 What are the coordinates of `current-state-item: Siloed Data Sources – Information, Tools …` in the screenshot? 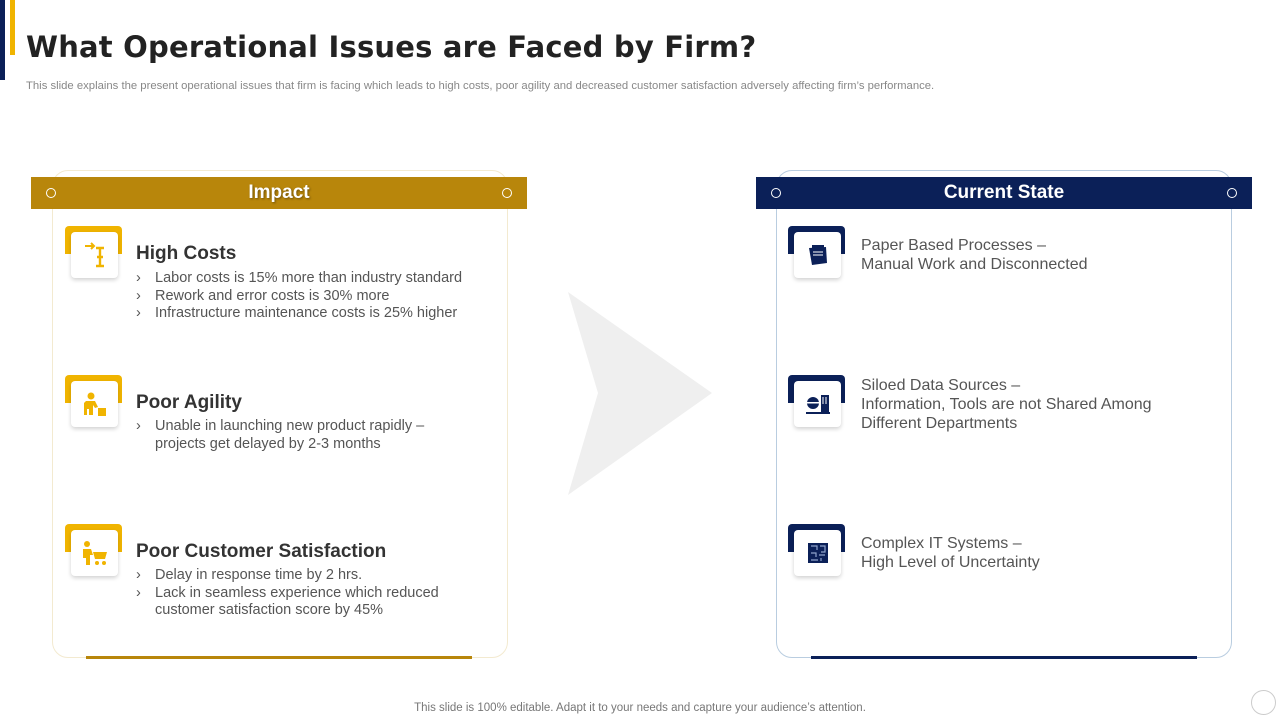 It's located at (1021, 404).